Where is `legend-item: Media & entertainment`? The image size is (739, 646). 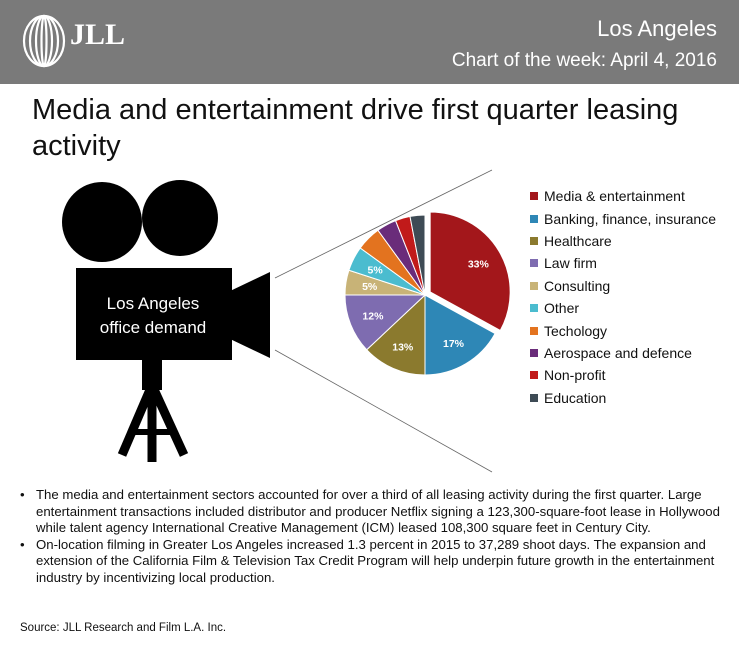
legend-item: Media & entertainment is located at coordinates (634, 196).